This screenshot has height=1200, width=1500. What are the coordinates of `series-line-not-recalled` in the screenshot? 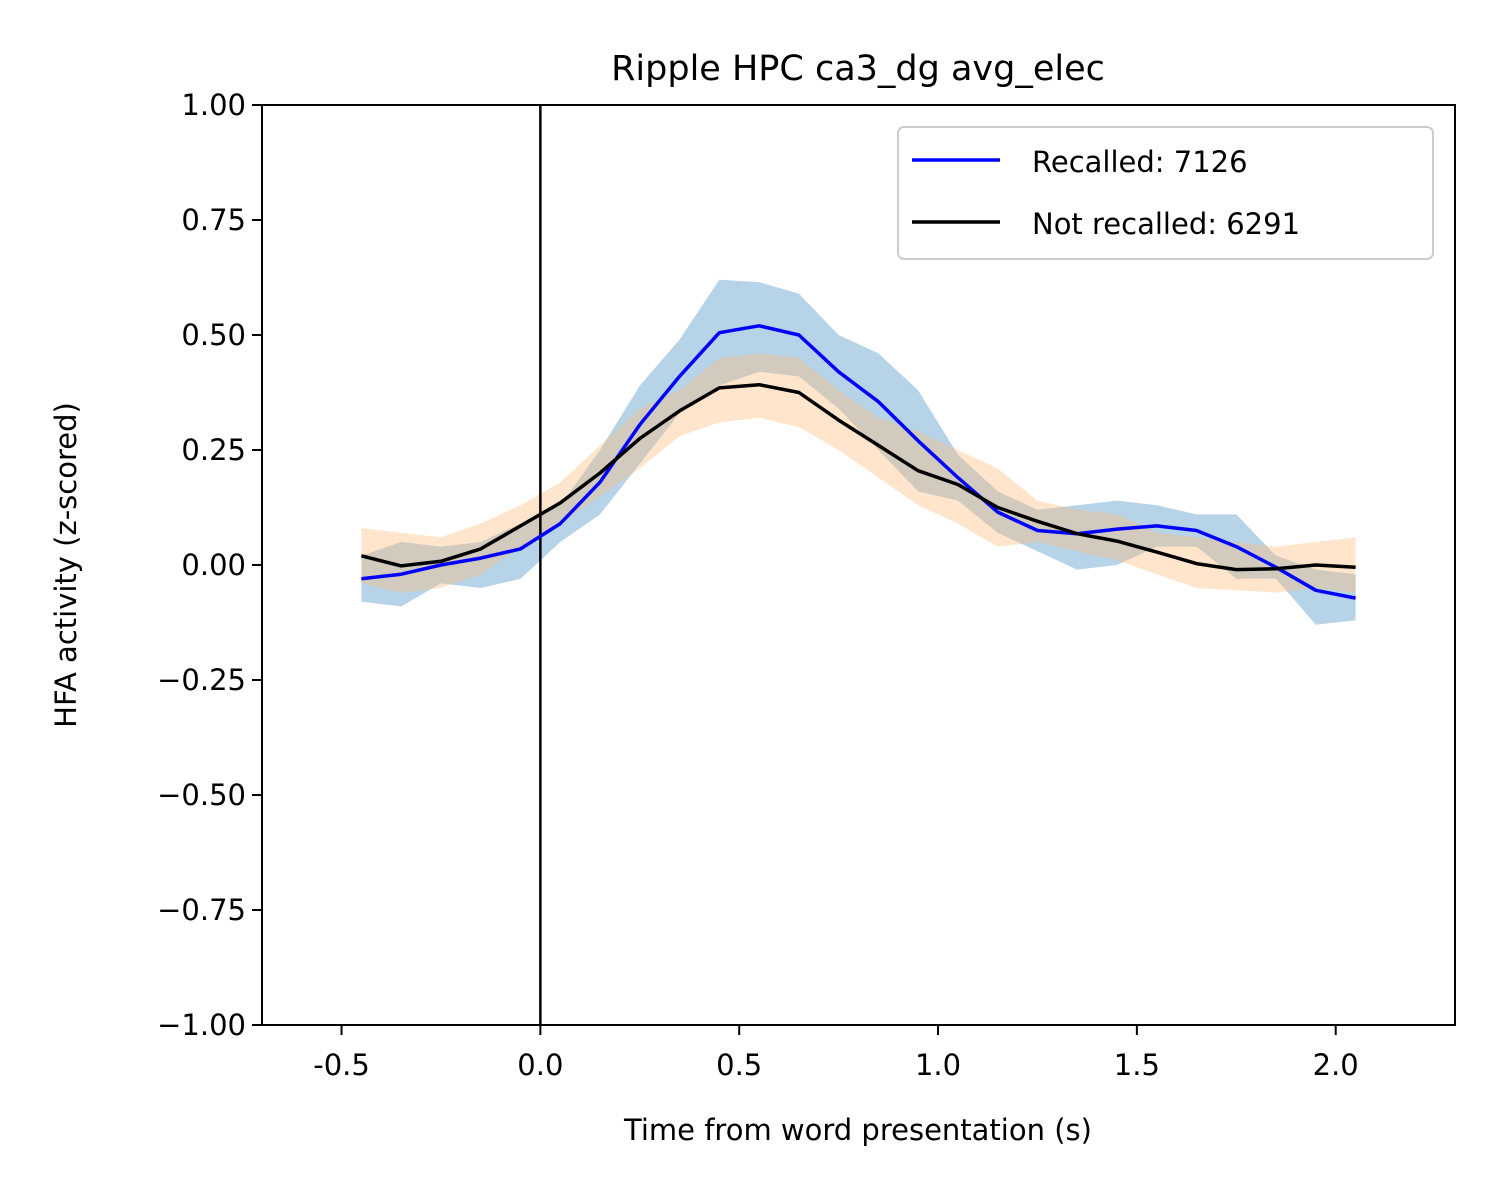 It's located at (858, 477).